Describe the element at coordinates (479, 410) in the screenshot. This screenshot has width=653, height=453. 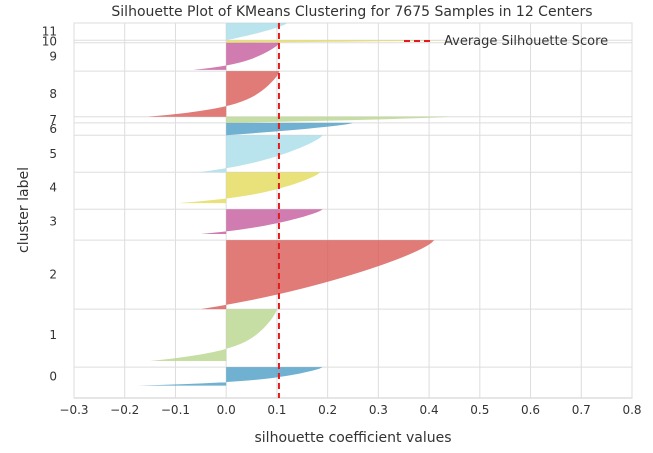
I see `x-tick-label: 0.5` at that location.